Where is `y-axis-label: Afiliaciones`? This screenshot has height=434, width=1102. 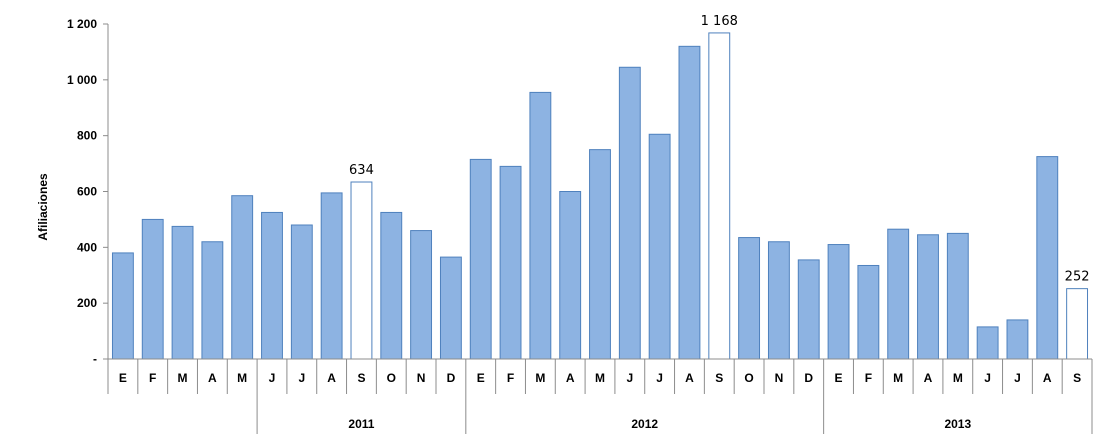
y-axis-label: Afiliaciones is located at coordinates (43, 207).